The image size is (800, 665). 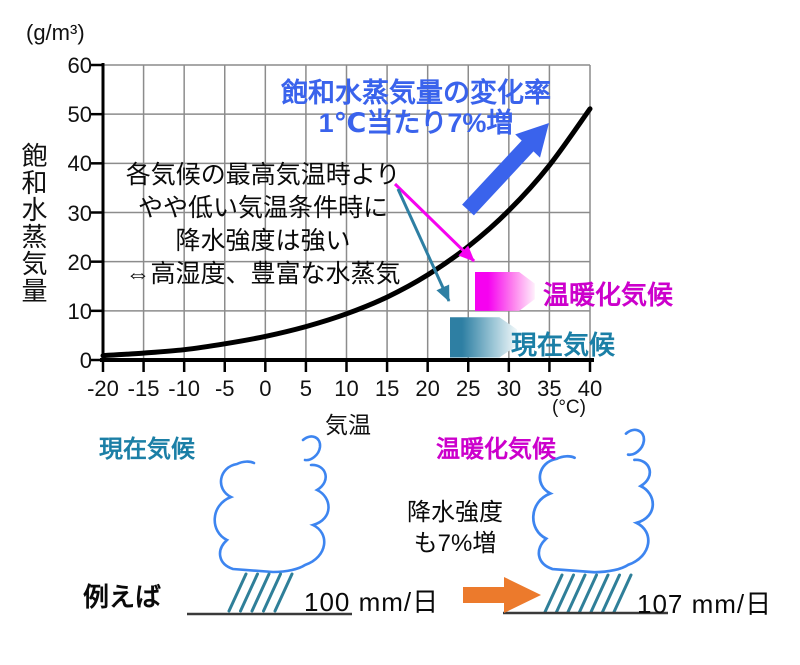 I want to click on y-axis-unit-label: (g/m³), so click(x=55, y=32).